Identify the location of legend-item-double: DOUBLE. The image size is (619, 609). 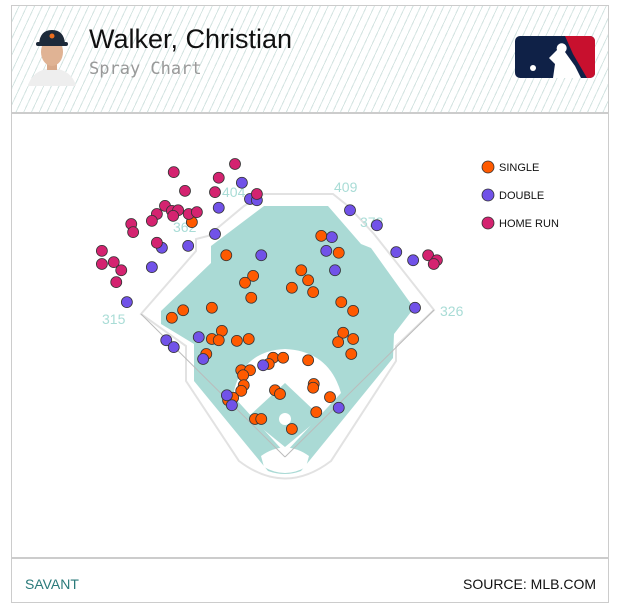
(512, 195).